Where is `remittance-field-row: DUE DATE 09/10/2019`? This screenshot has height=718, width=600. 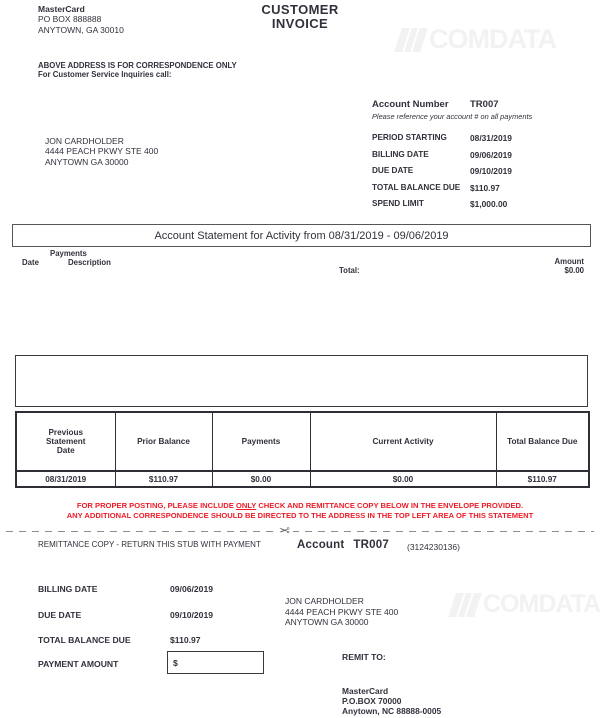
remittance-field-row: DUE DATE 09/10/2019 is located at coordinates (126, 614).